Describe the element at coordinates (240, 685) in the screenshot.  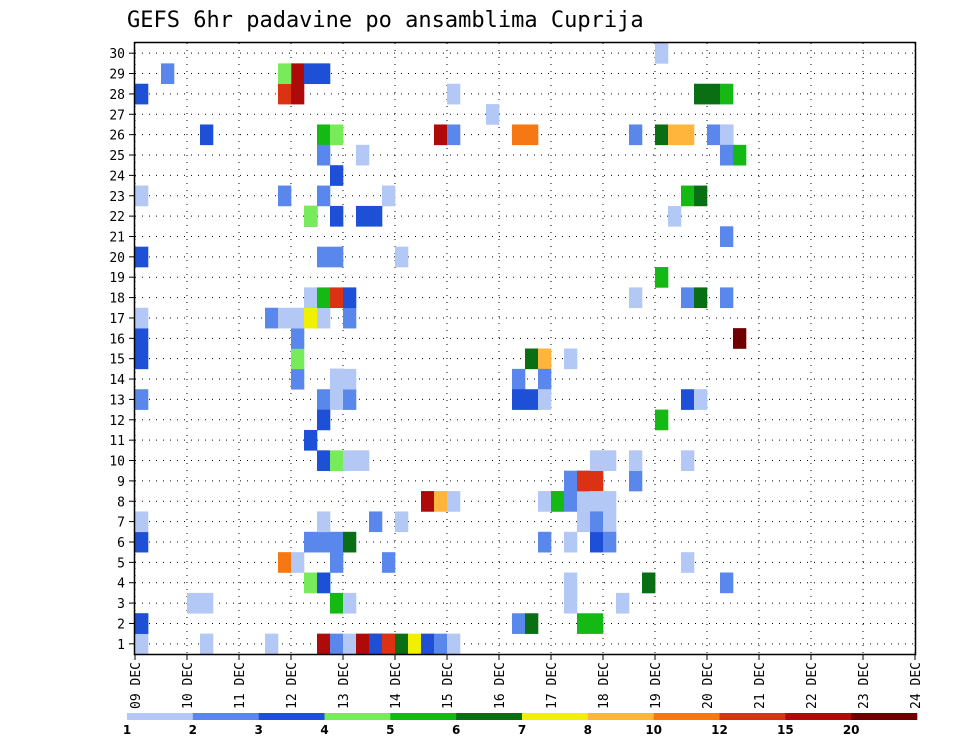
I see `x-tick-label: 11 DEC` at that location.